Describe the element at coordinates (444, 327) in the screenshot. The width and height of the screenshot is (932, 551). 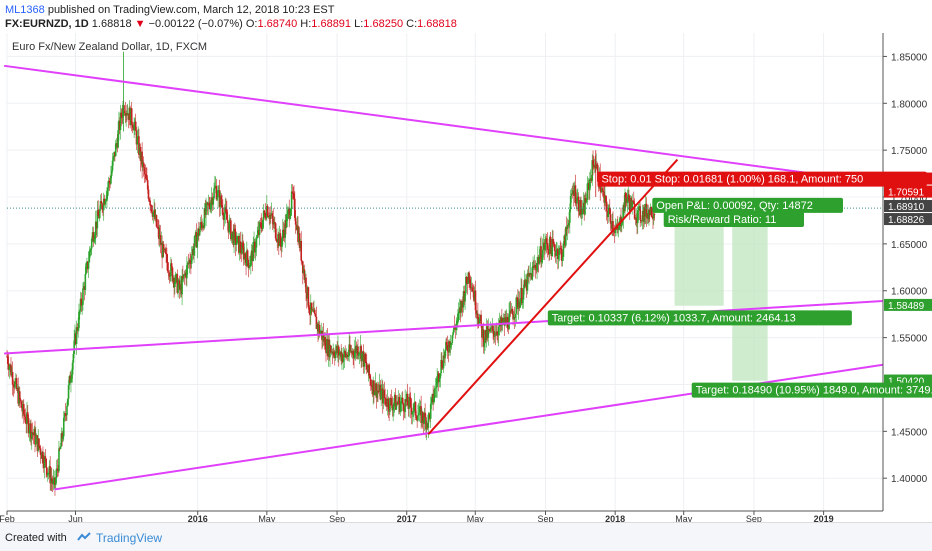
I see `trendline-middle-line` at that location.